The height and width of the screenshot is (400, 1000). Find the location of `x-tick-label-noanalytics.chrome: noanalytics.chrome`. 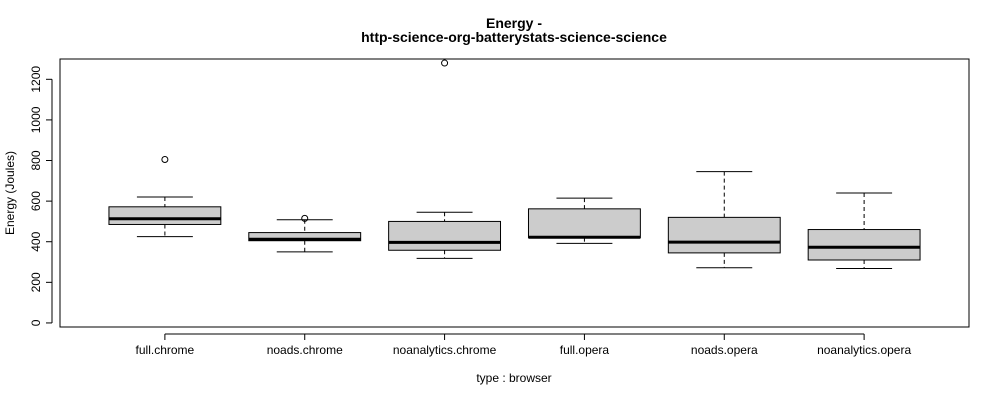

x-tick-label-noanalytics.chrome: noanalytics.chrome is located at coordinates (445, 350).